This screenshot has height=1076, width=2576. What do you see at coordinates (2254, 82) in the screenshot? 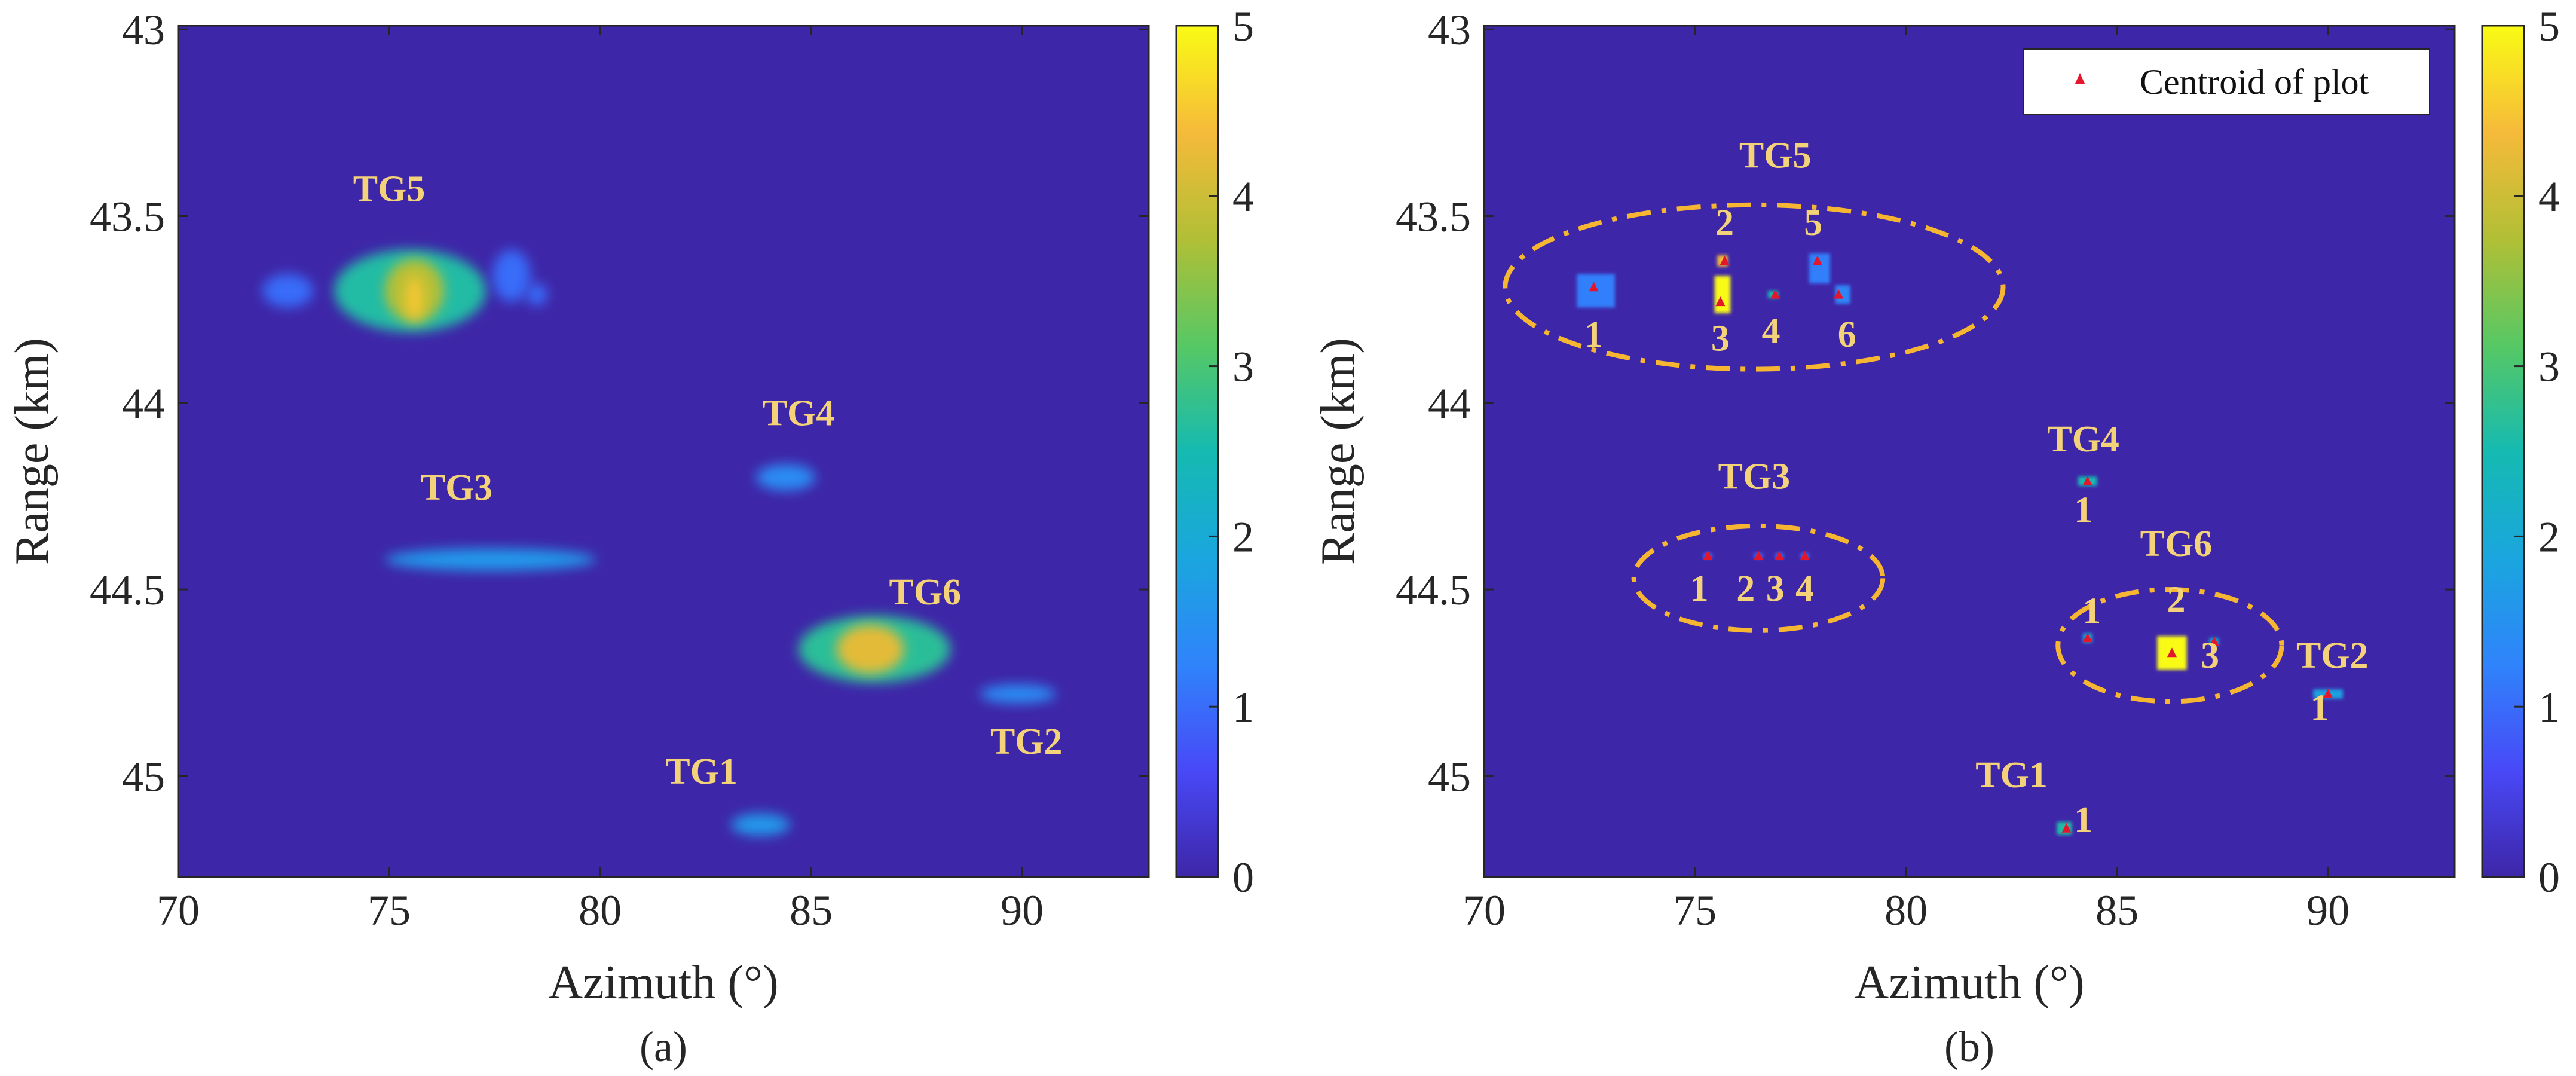
I see `legend-label: Centroid of plot` at bounding box center [2254, 82].